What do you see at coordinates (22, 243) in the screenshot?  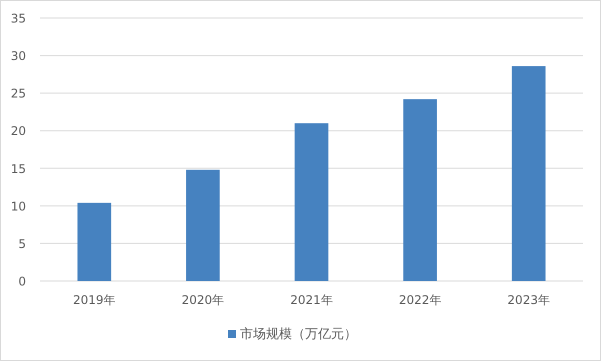 I see `y-tick-label: 5` at bounding box center [22, 243].